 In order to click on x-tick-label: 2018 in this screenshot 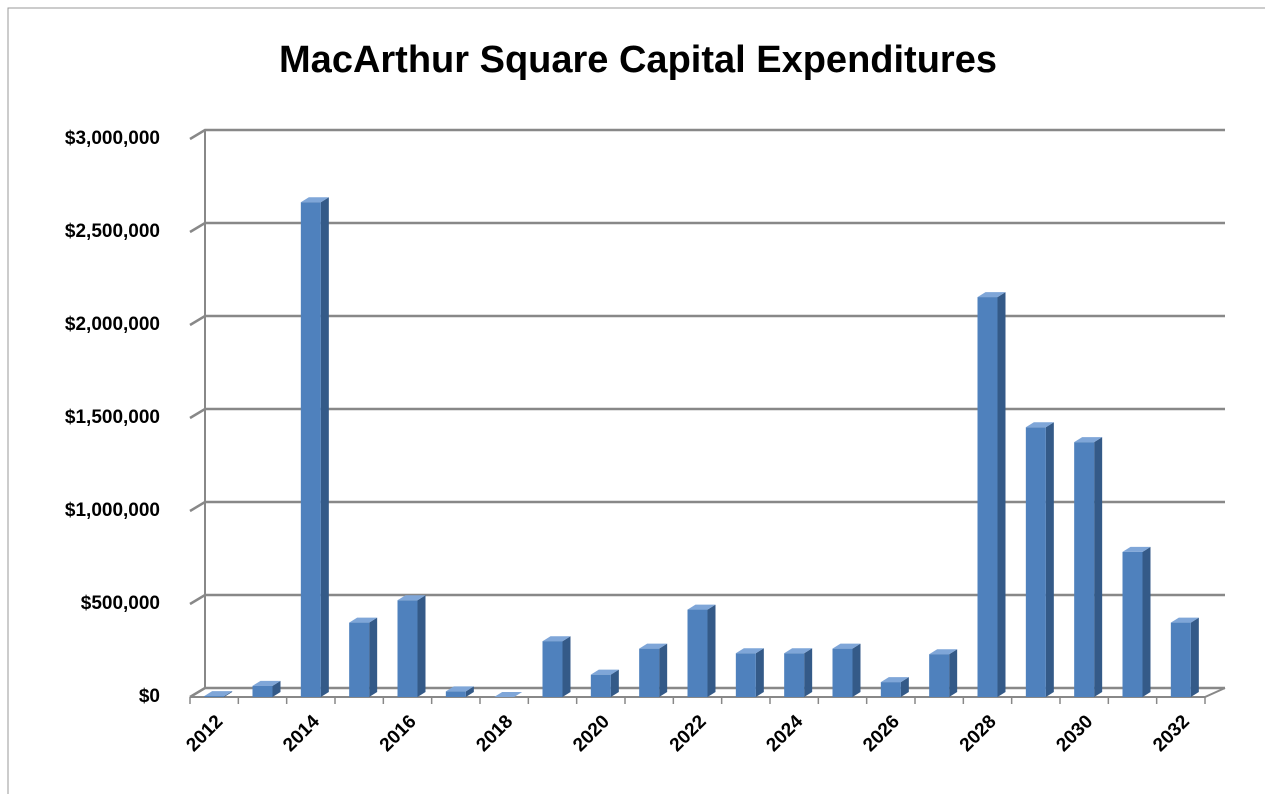, I will do `click(495, 733)`.